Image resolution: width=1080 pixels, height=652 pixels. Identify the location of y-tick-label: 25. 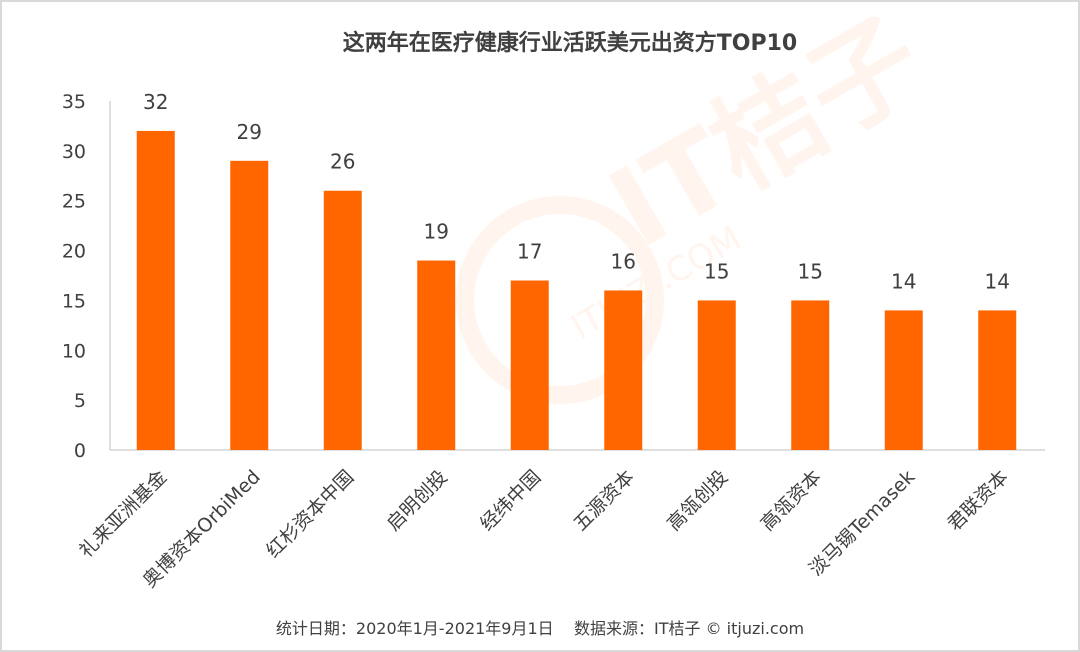
(74, 202).